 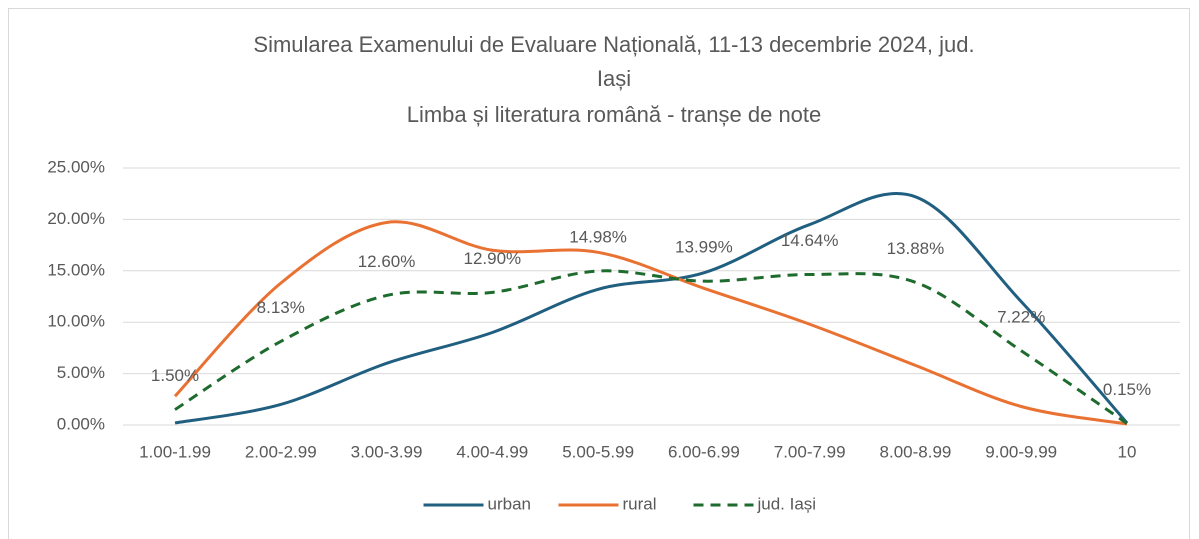 I want to click on y-tick-label: 0.00%, so click(x=81, y=423).